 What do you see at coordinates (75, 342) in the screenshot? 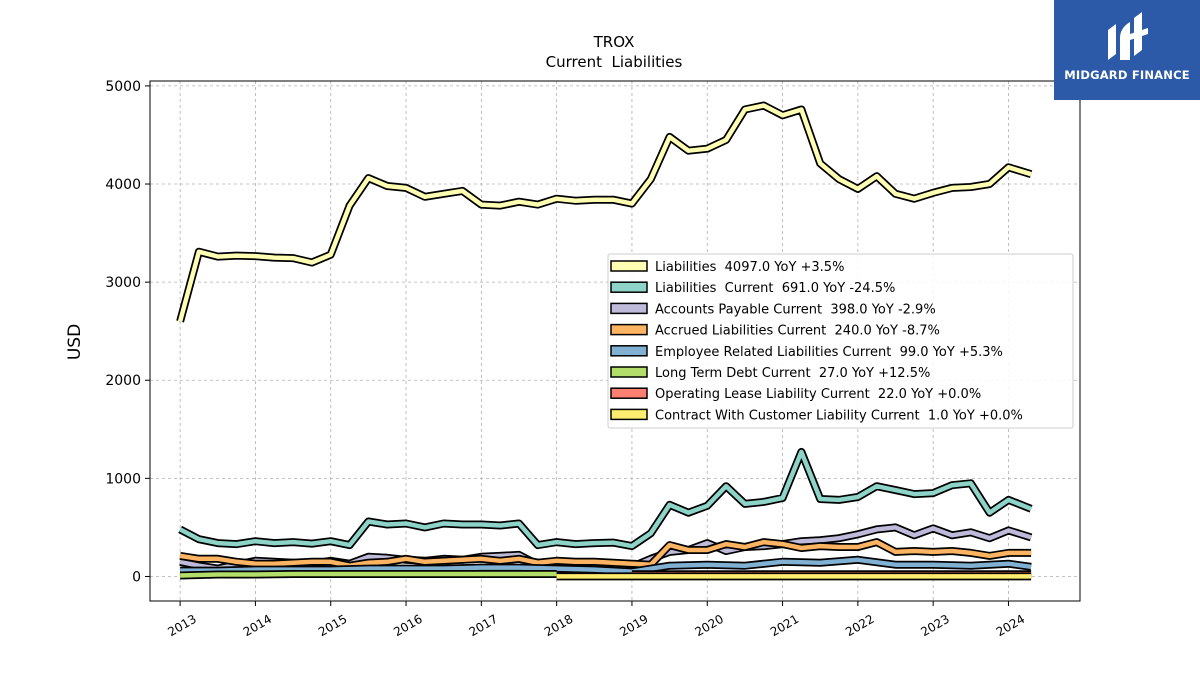
I see `y-axis-label: USD` at bounding box center [75, 342].